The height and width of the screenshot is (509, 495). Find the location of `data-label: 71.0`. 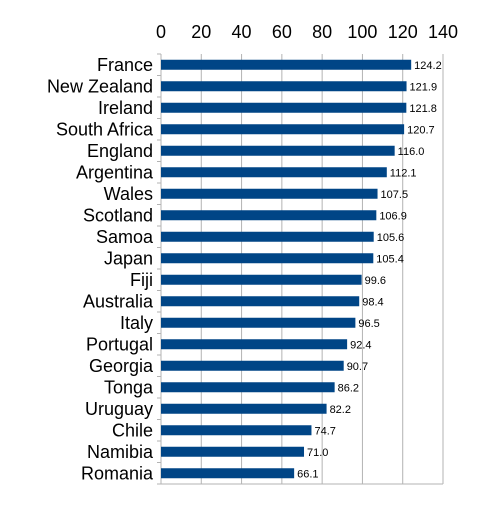

data-label: 71.0 is located at coordinates (317, 453).